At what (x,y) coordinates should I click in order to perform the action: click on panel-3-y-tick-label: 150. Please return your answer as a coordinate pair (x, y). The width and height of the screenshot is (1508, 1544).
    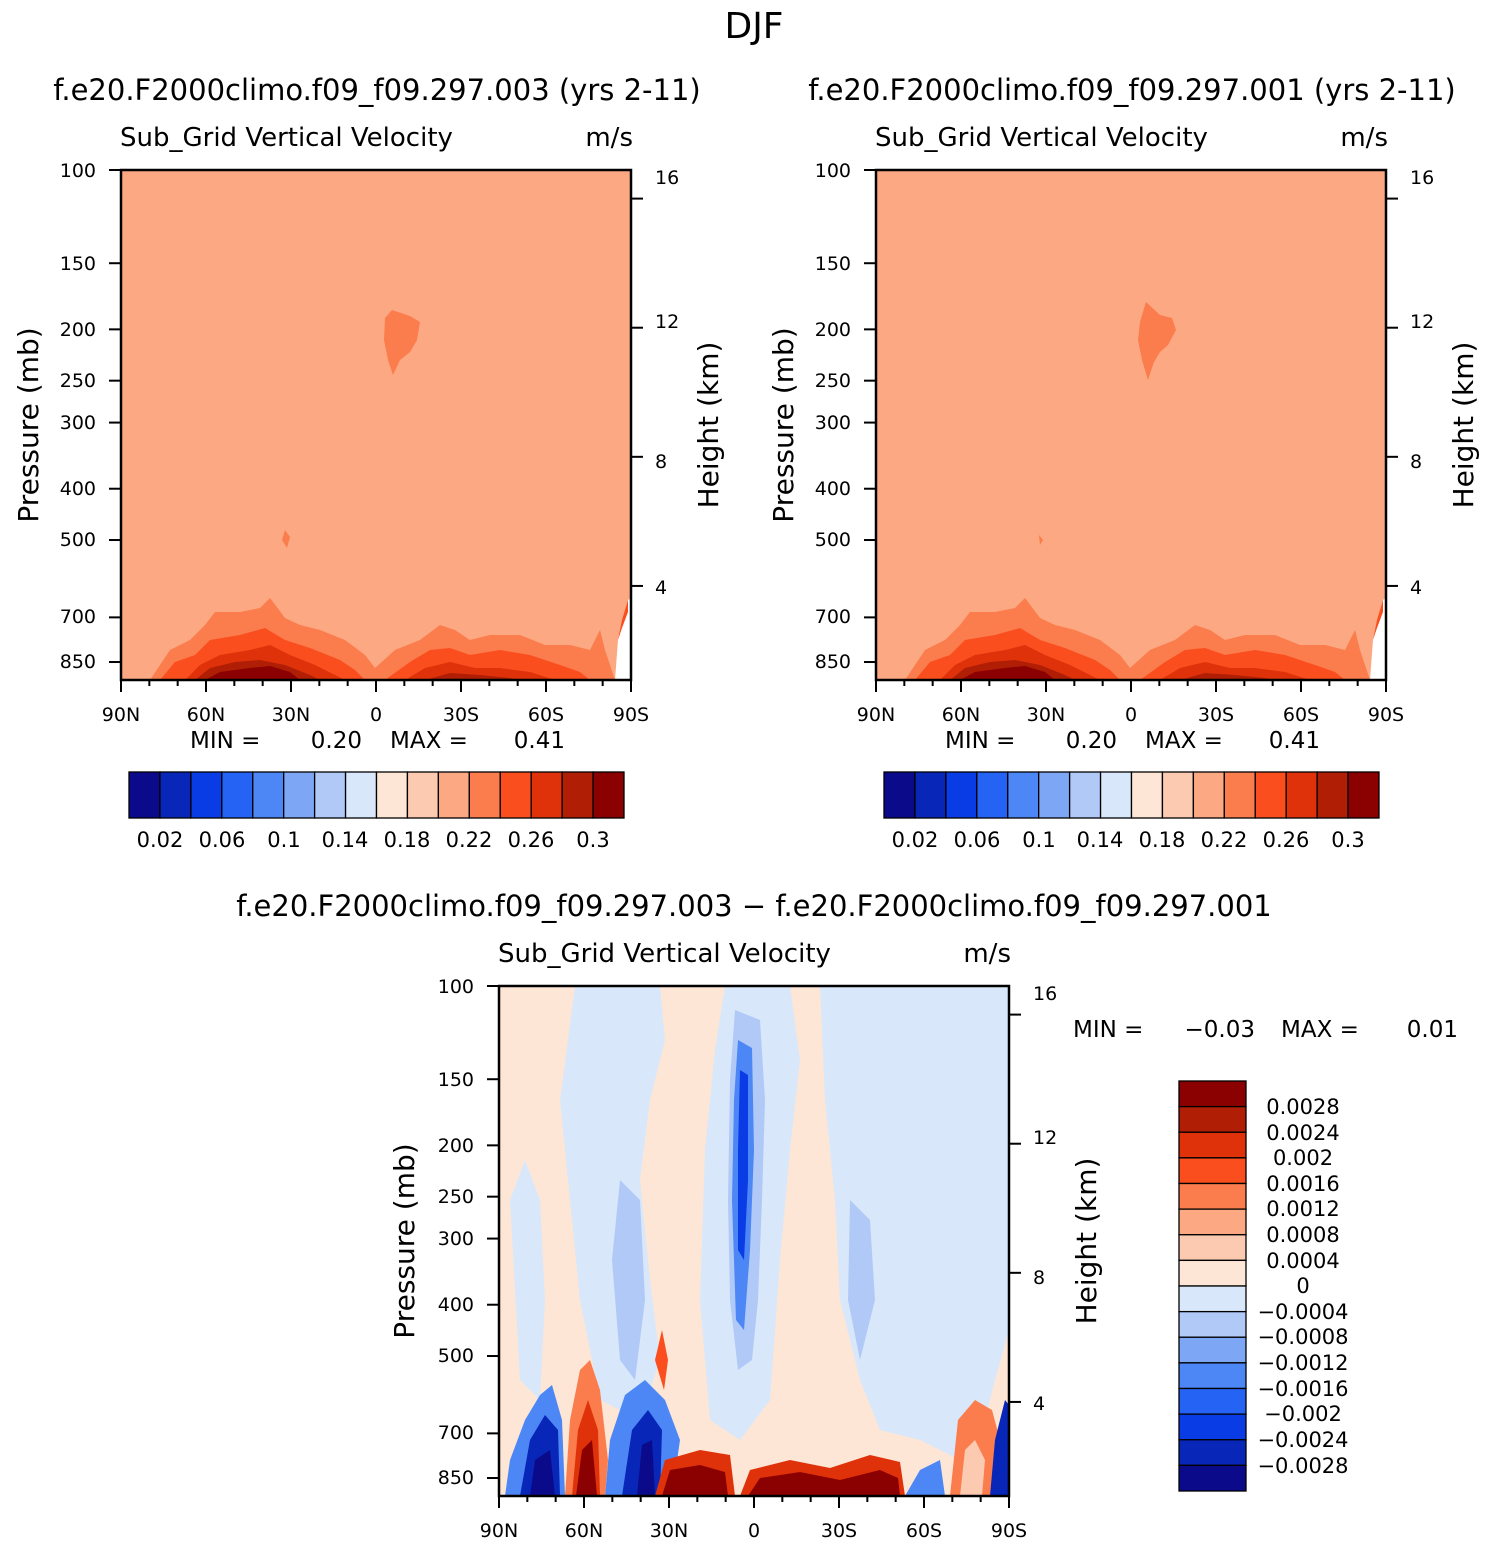
    Looking at the image, I should click on (456, 1080).